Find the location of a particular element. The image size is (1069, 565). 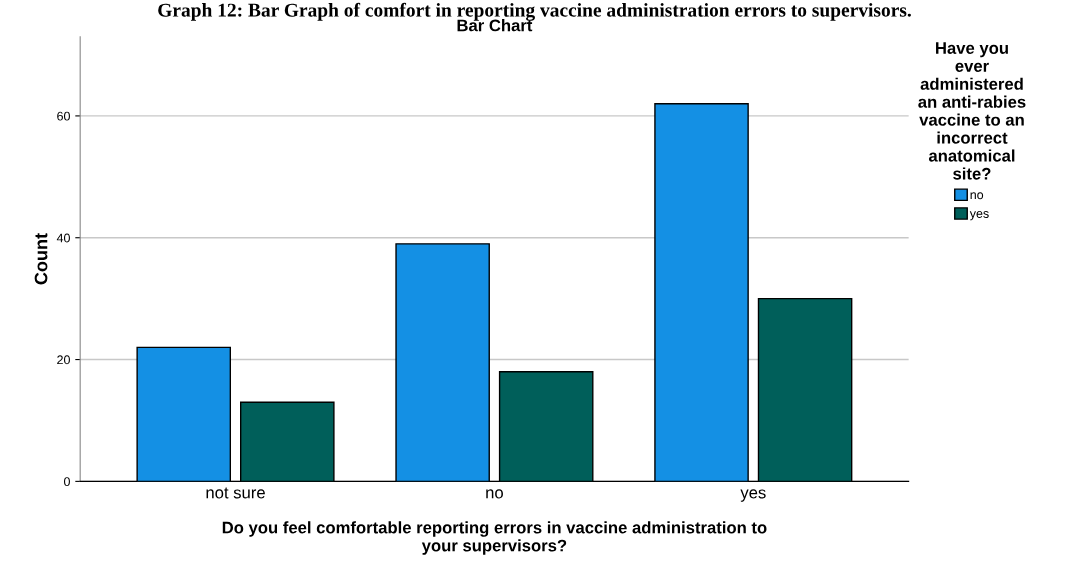

y-axis-title: Count is located at coordinates (41, 259).